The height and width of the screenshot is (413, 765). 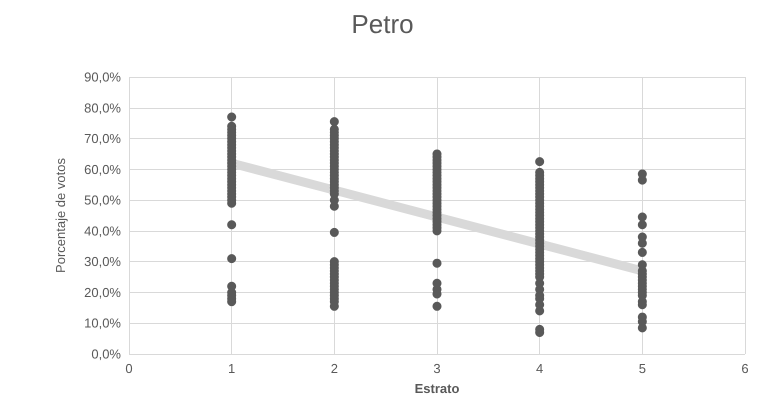 What do you see at coordinates (103, 169) in the screenshot?
I see `y-tick-label: 60,0%` at bounding box center [103, 169].